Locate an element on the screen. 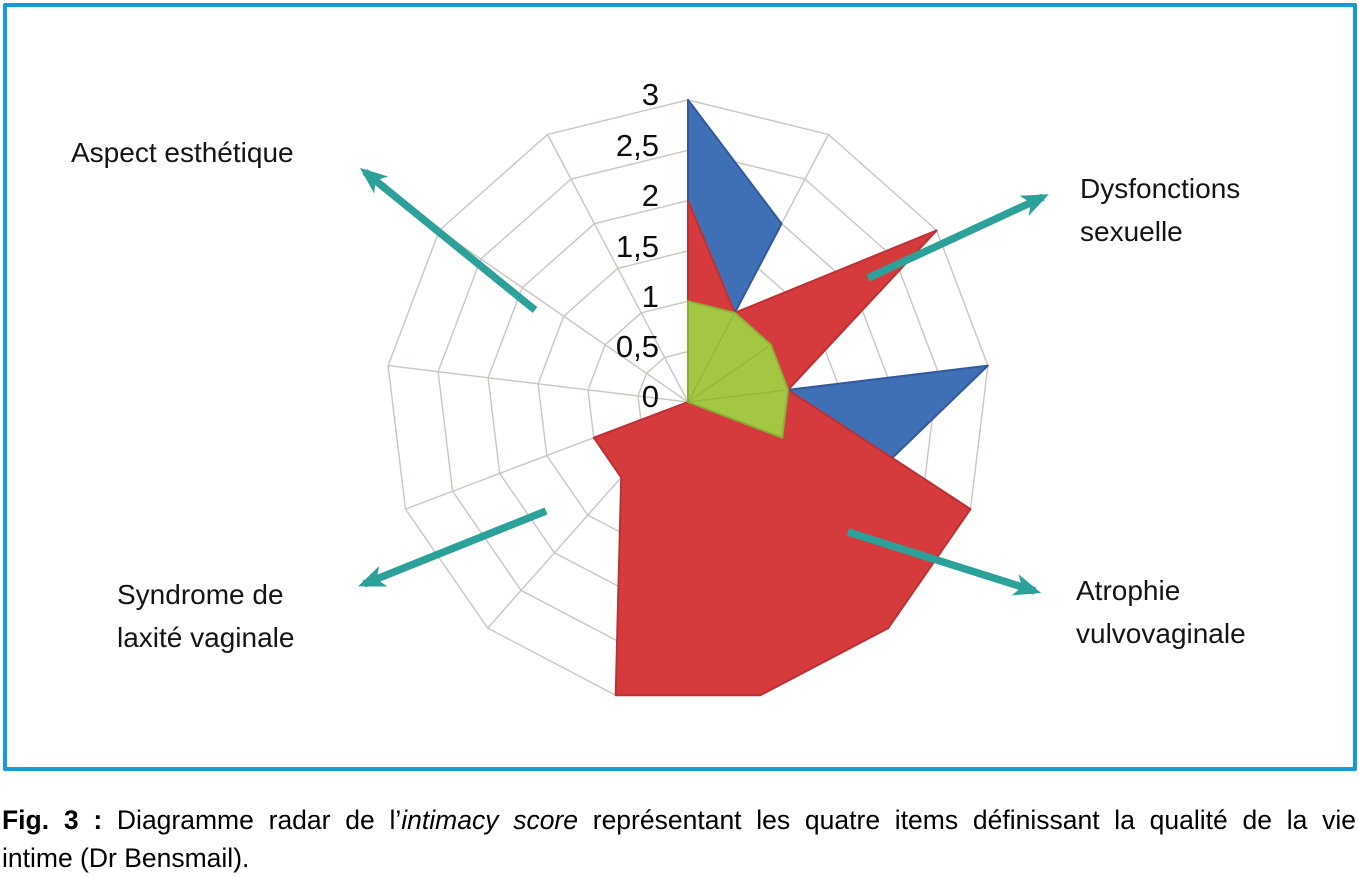 Image resolution: width=1359 pixels, height=877 pixels. tick-0: 0 is located at coordinates (650, 396).